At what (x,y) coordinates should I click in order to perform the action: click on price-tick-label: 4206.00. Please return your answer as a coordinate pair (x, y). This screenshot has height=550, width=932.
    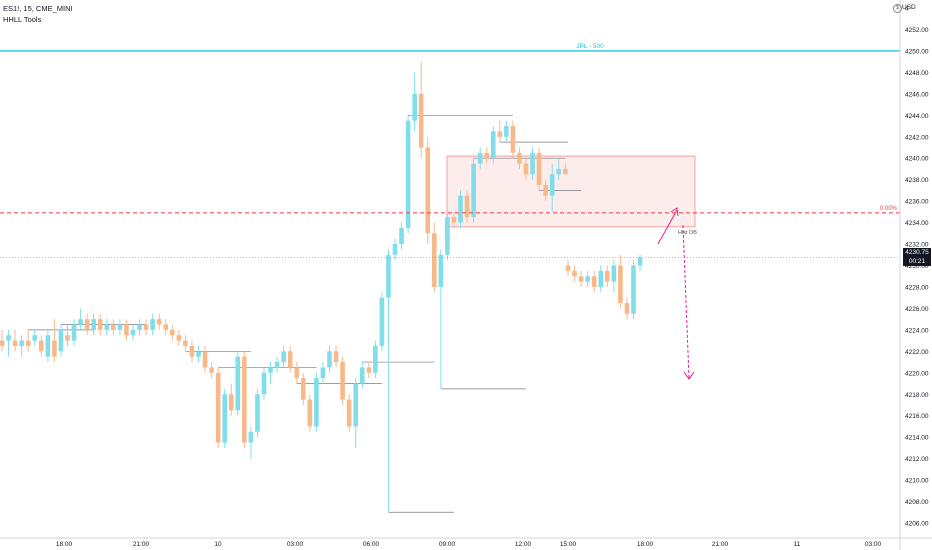
    Looking at the image, I should click on (917, 524).